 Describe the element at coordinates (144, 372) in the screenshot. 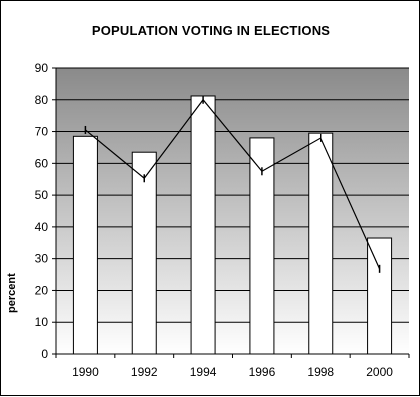

I see `x-tick-label-1992: 1992` at that location.